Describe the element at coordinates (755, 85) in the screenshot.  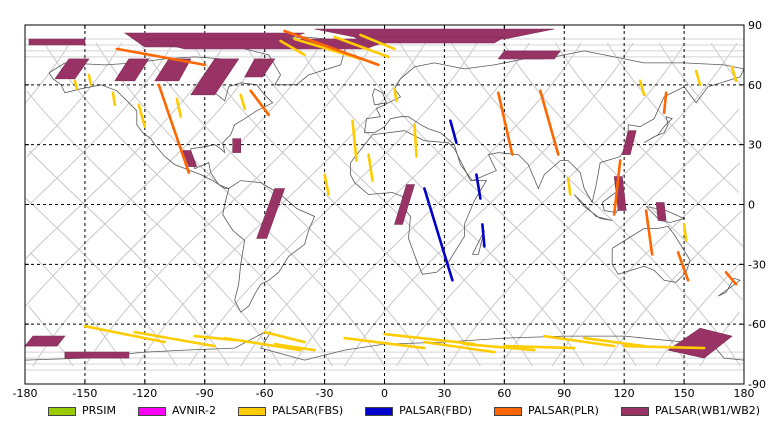
I see `y-tick-label: 60` at that location.